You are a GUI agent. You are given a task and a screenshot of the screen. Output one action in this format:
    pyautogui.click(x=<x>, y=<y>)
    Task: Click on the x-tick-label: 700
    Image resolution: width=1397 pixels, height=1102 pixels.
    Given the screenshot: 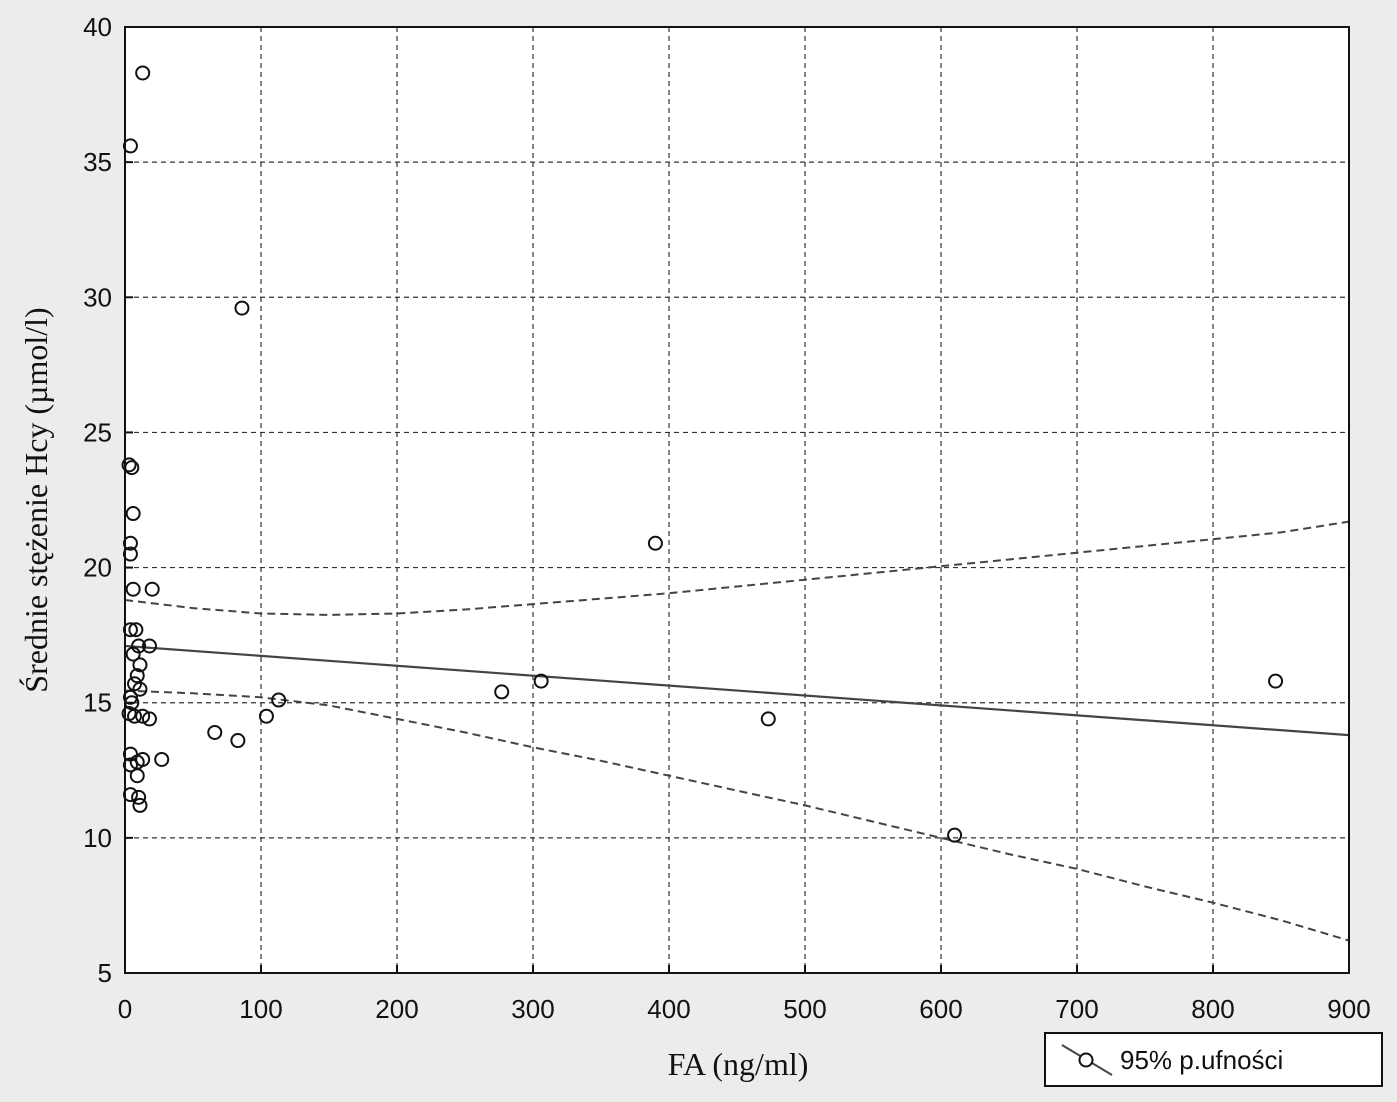 What is the action you would take?
    pyautogui.click(x=1076, y=1009)
    